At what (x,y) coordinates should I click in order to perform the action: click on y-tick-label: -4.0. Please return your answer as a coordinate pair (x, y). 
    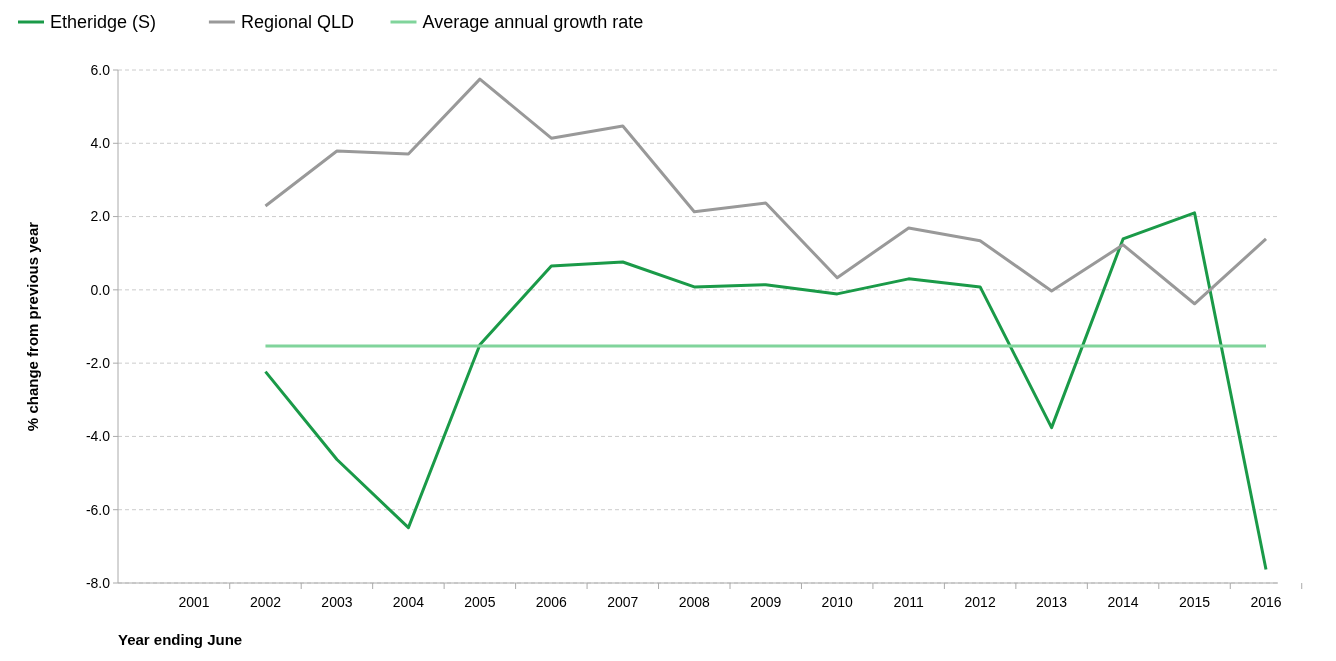
    Looking at the image, I should click on (98, 436).